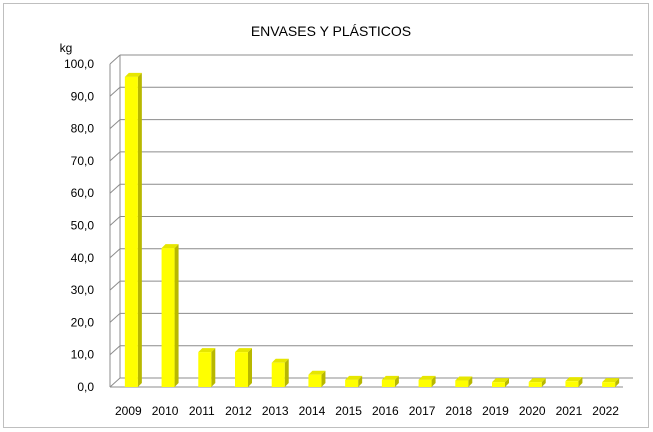 This screenshot has width=653, height=432. Describe the element at coordinates (385, 411) in the screenshot. I see `x-tick-label: 2016` at that location.